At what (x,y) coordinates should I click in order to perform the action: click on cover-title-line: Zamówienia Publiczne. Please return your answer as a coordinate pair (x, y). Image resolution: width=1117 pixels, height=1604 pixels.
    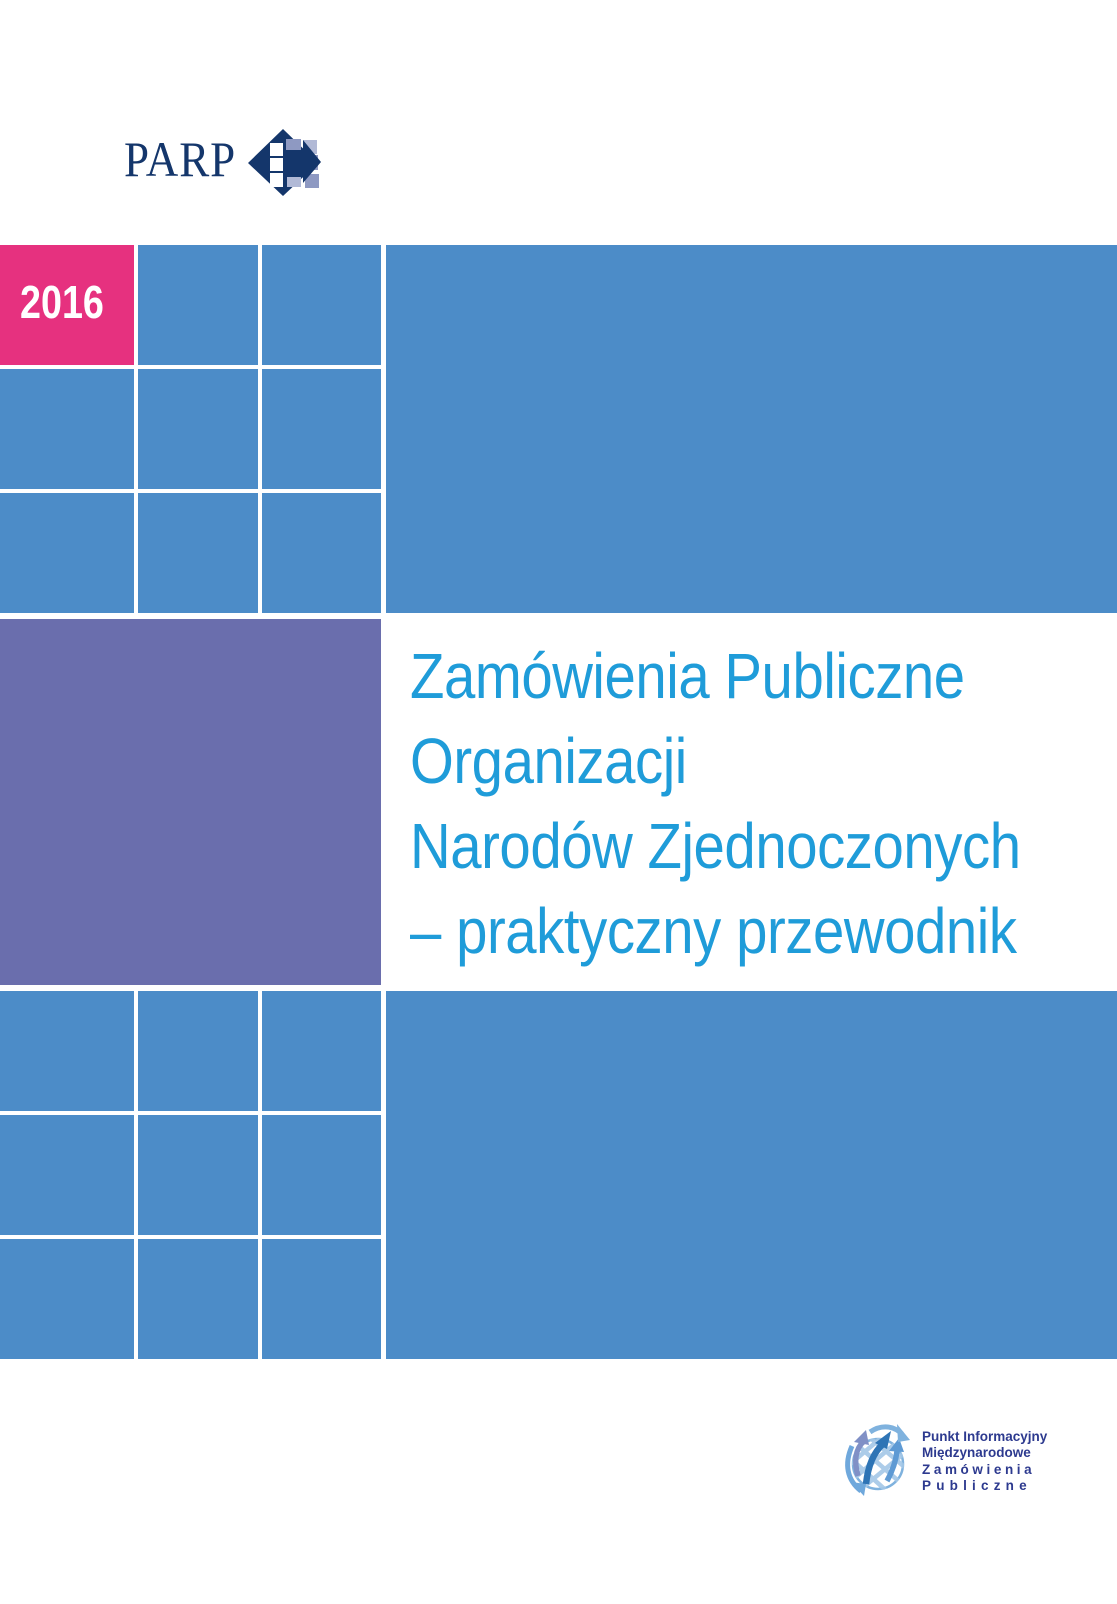
    Looking at the image, I should click on (687, 676).